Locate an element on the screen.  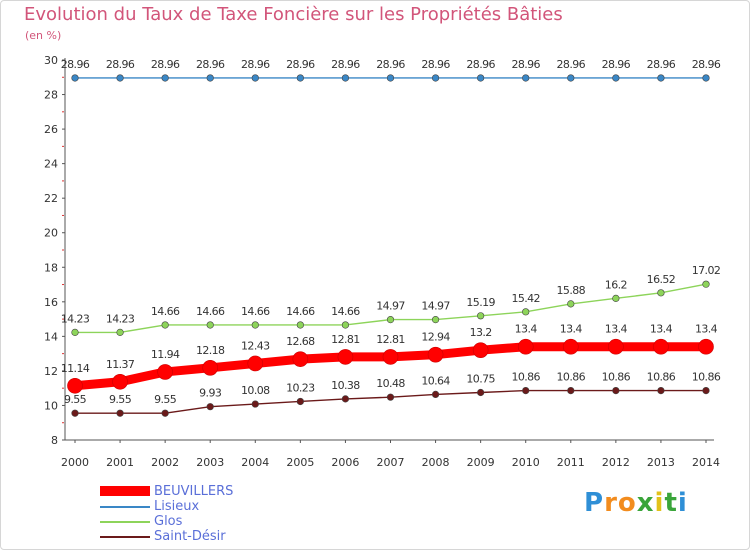
data-label-beuvillers: 13.4 is located at coordinates (661, 329).